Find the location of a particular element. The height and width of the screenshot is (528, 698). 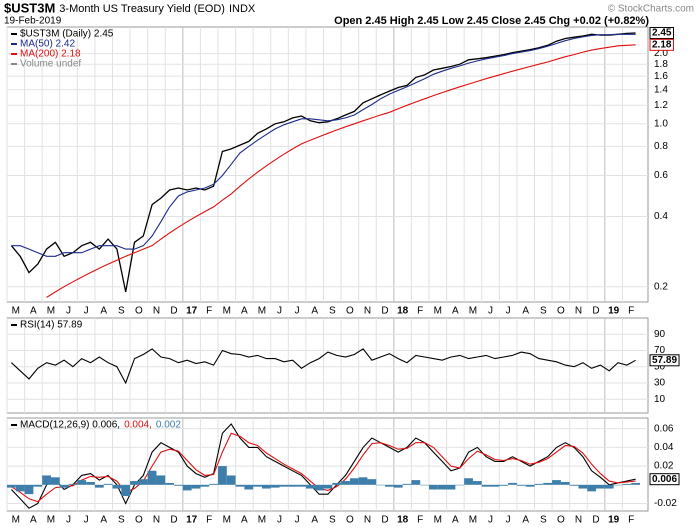

y-tick-label: -0.02 is located at coordinates (665, 503).